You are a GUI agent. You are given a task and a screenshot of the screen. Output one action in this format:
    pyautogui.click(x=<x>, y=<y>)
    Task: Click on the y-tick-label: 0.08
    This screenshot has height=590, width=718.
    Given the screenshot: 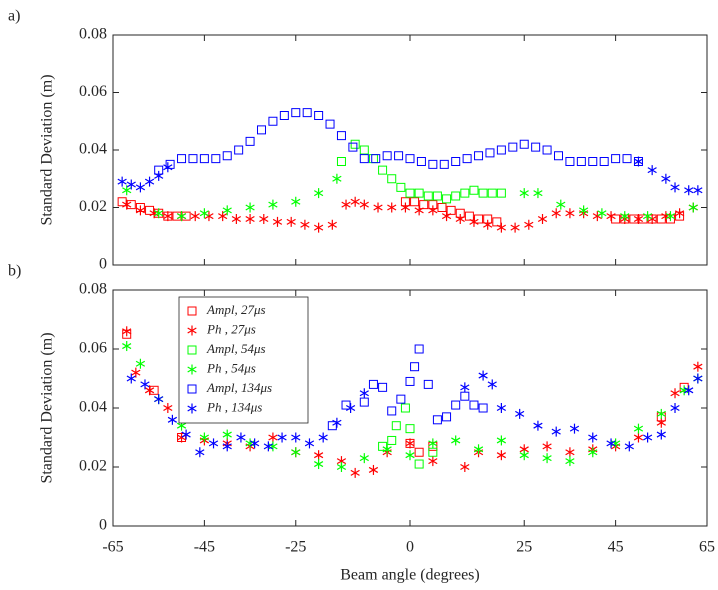 What is the action you would take?
    pyautogui.click(x=93, y=34)
    